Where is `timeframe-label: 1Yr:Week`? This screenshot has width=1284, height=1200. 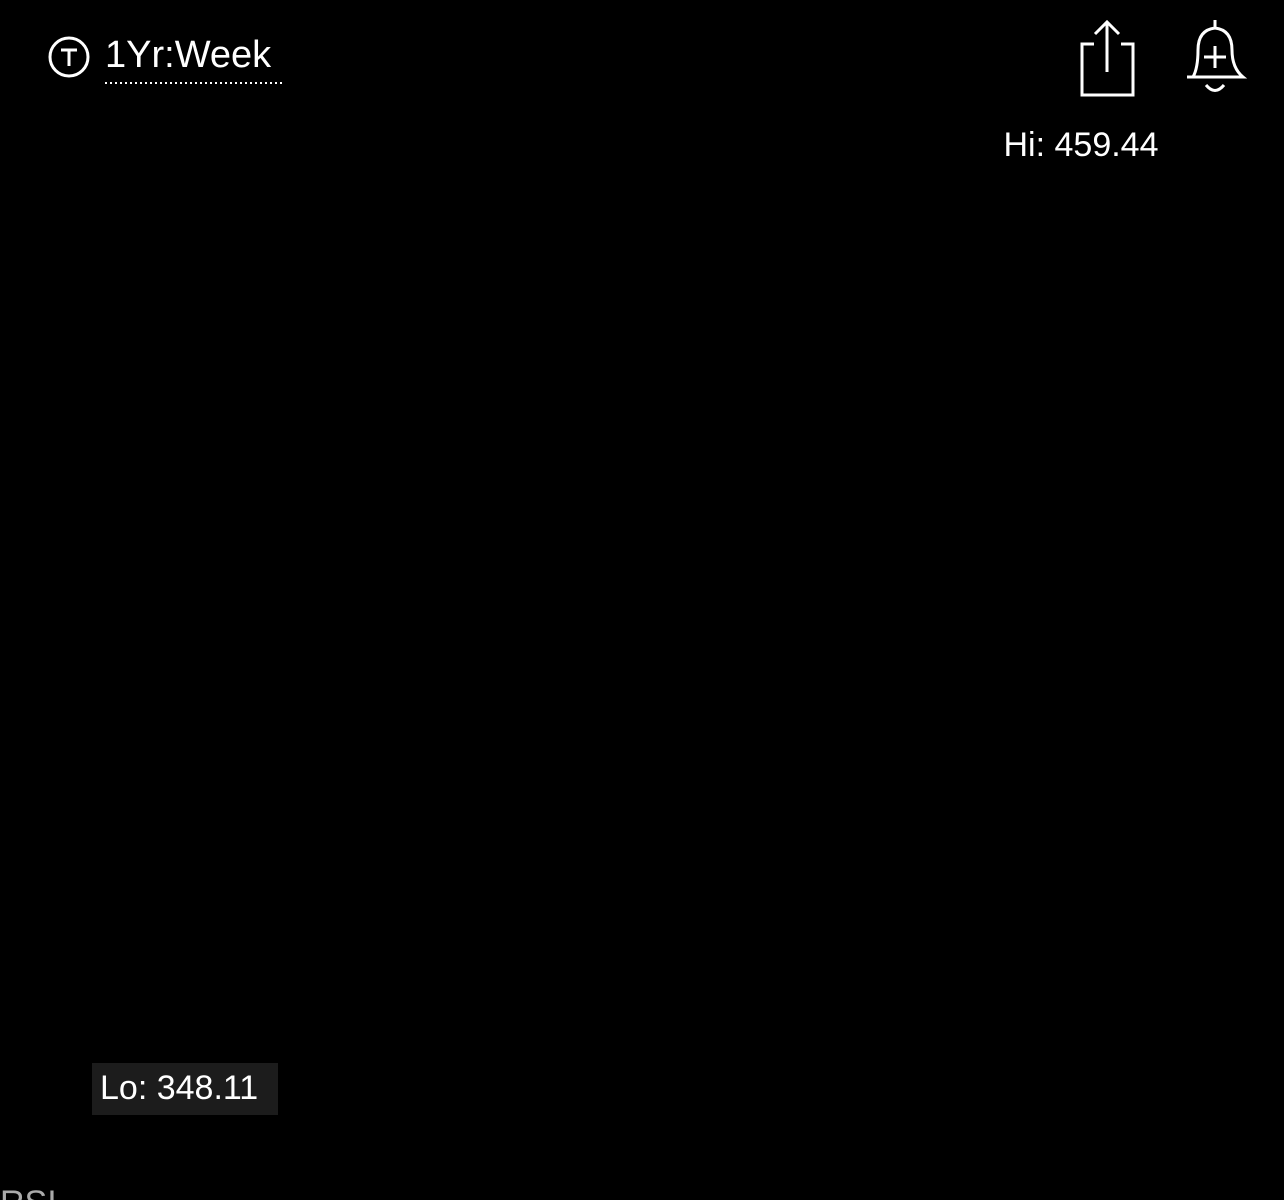
timeframe-label: 1Yr:Week is located at coordinates (188, 55).